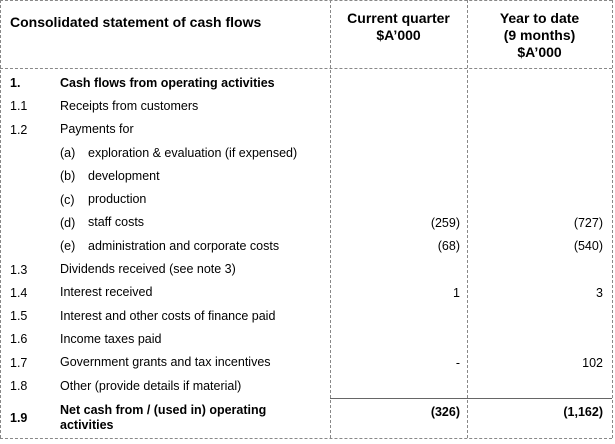  What do you see at coordinates (116, 222) in the screenshot?
I see `row-label: staff costs` at bounding box center [116, 222].